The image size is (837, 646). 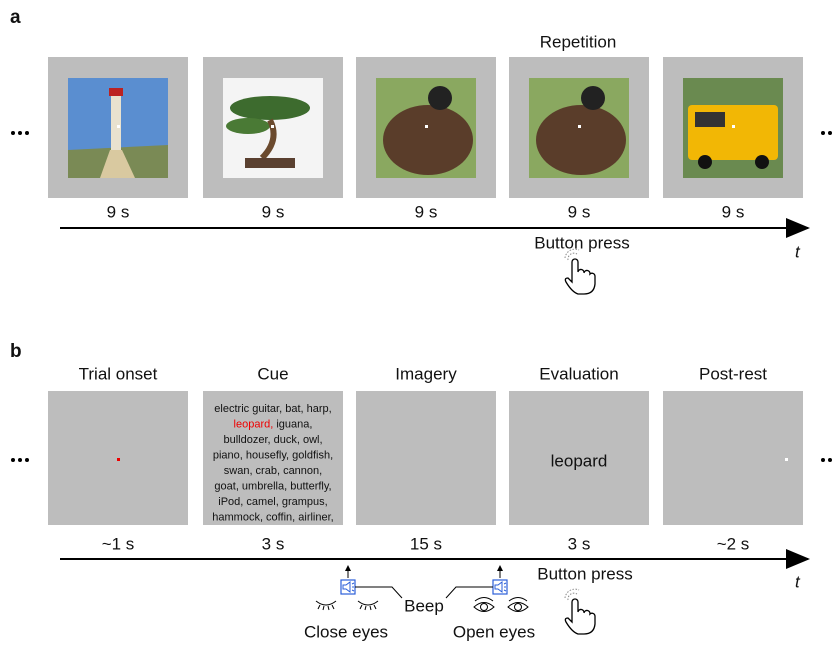 What do you see at coordinates (272, 373) in the screenshot?
I see `phase-title: Cue` at bounding box center [272, 373].